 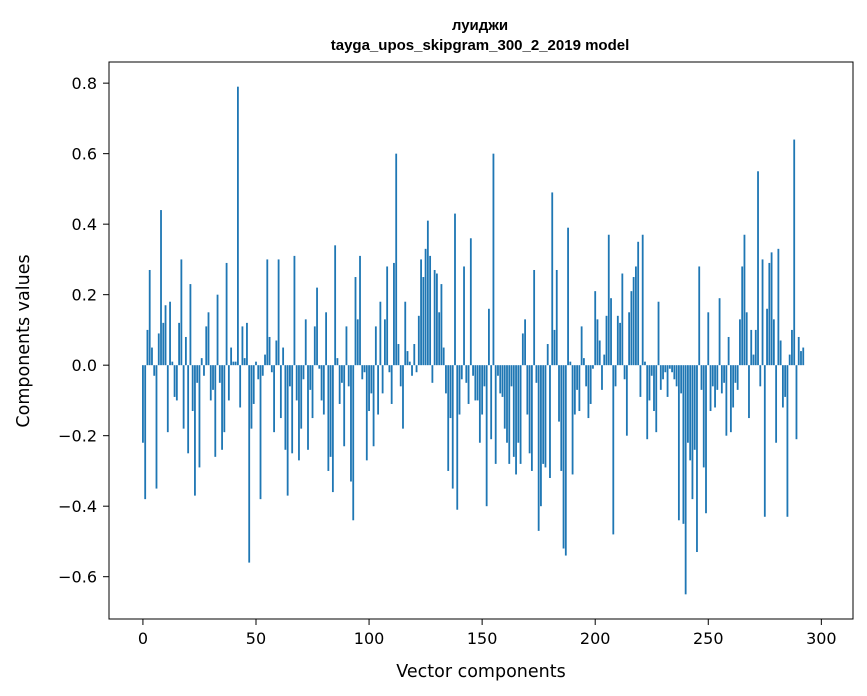 What do you see at coordinates (24, 340) in the screenshot?
I see `y-axis-label: Components values` at bounding box center [24, 340].